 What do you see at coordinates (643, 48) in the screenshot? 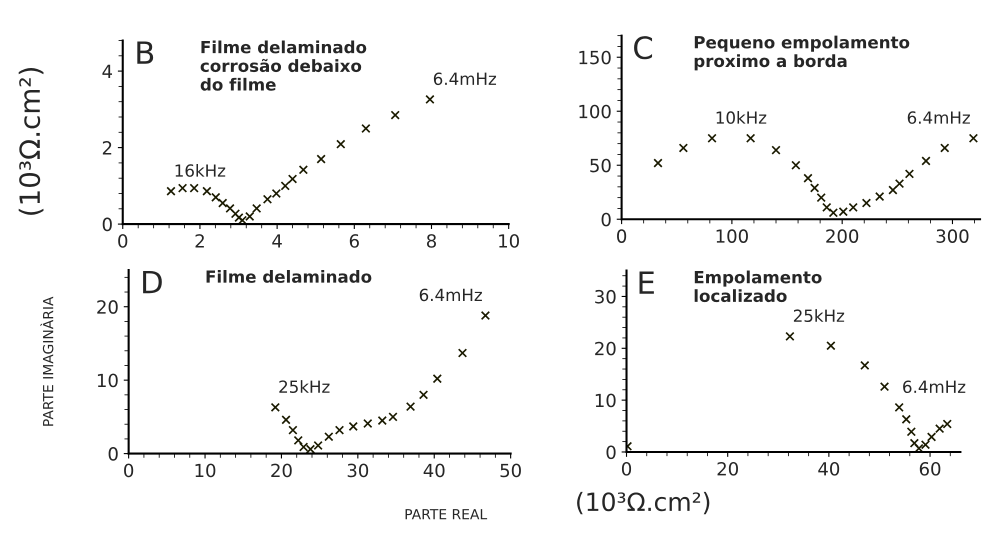
I see `chart-title: C` at bounding box center [643, 48].